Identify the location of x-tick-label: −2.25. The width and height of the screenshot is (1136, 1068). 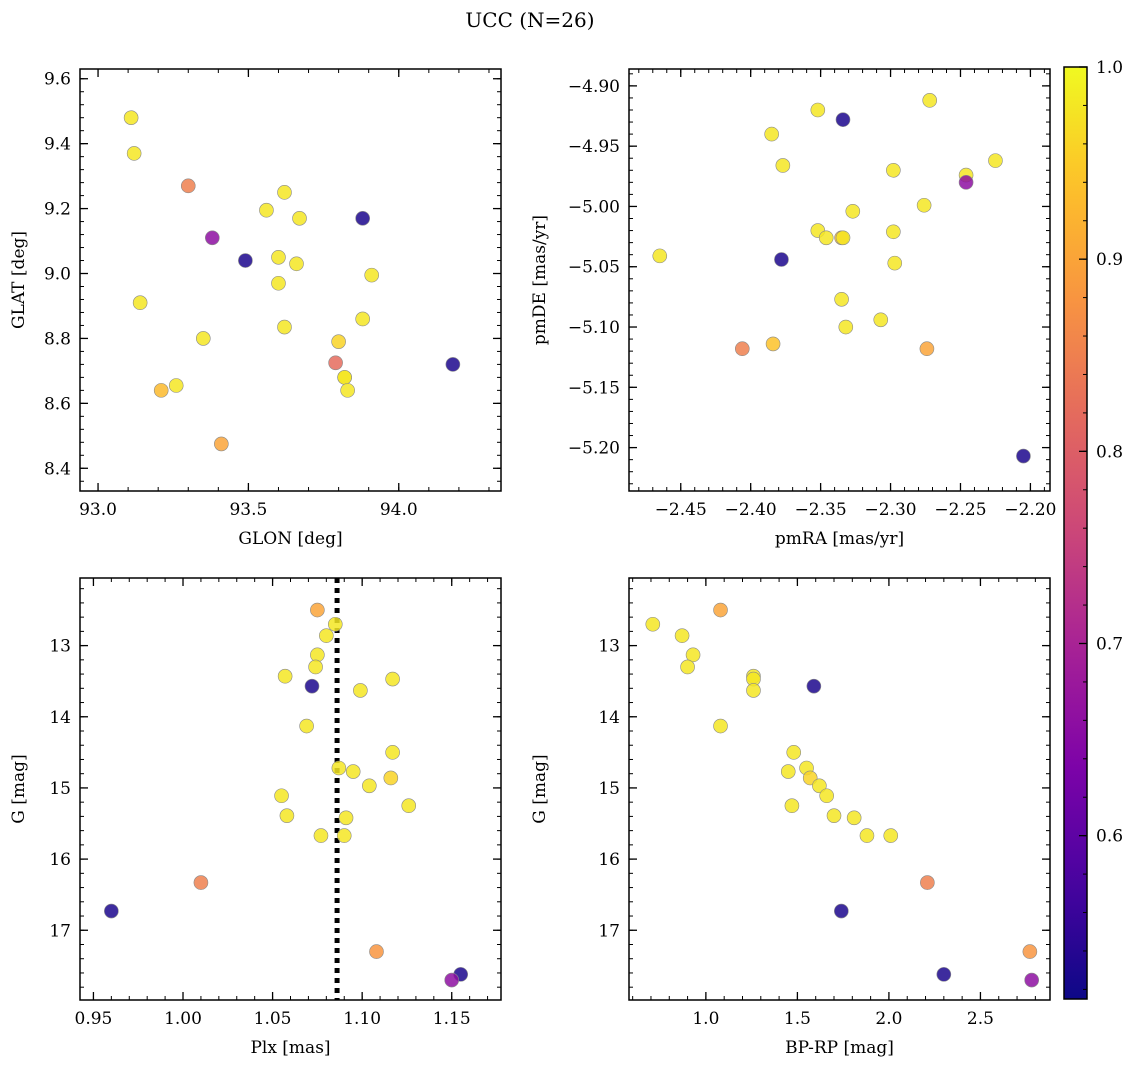
(960, 510).